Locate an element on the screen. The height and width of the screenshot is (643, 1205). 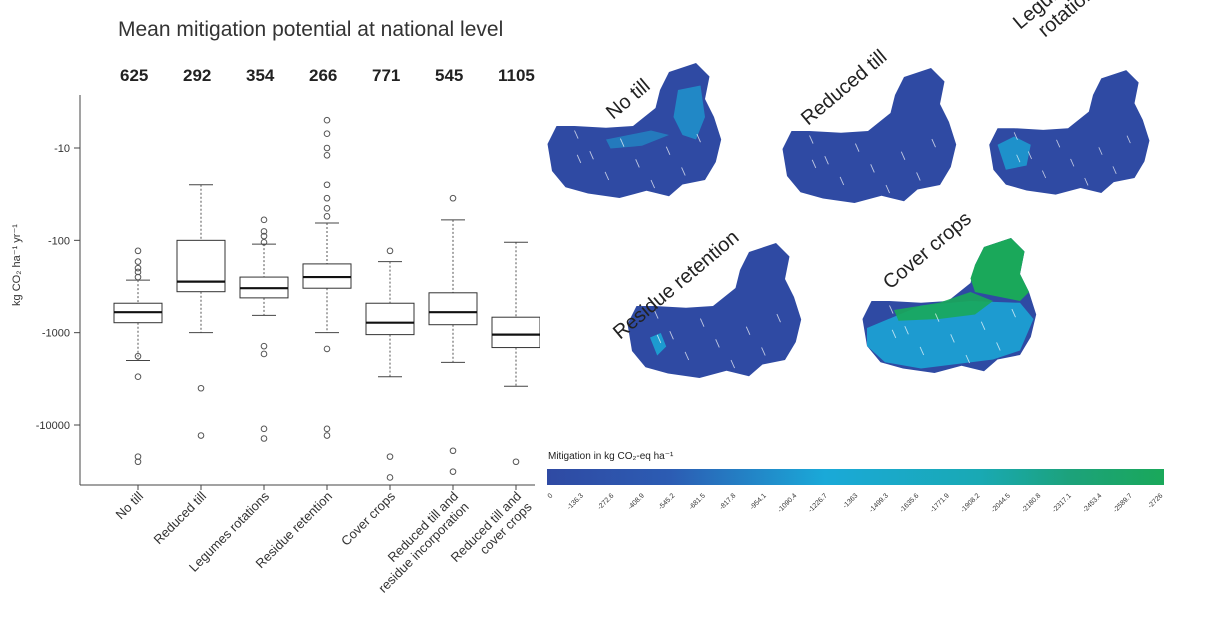
mean-value: 1105 is located at coordinates (516, 75).